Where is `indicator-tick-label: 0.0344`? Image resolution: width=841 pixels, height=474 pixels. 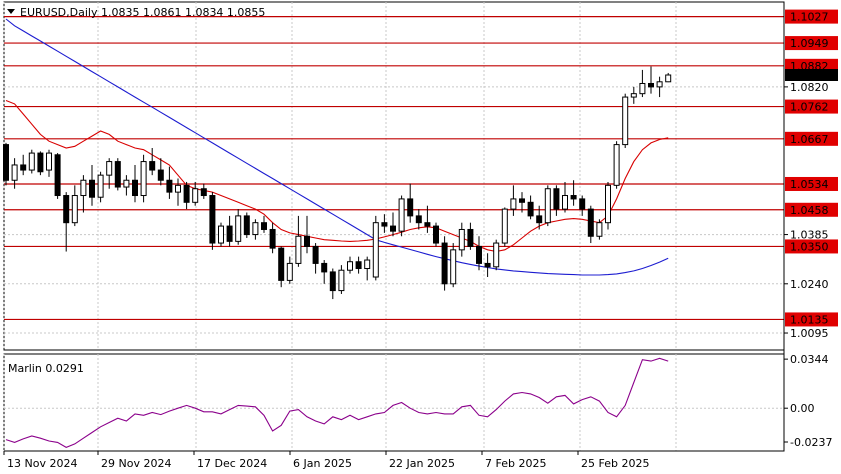 indicator-tick-label: 0.0344 is located at coordinates (809, 359).